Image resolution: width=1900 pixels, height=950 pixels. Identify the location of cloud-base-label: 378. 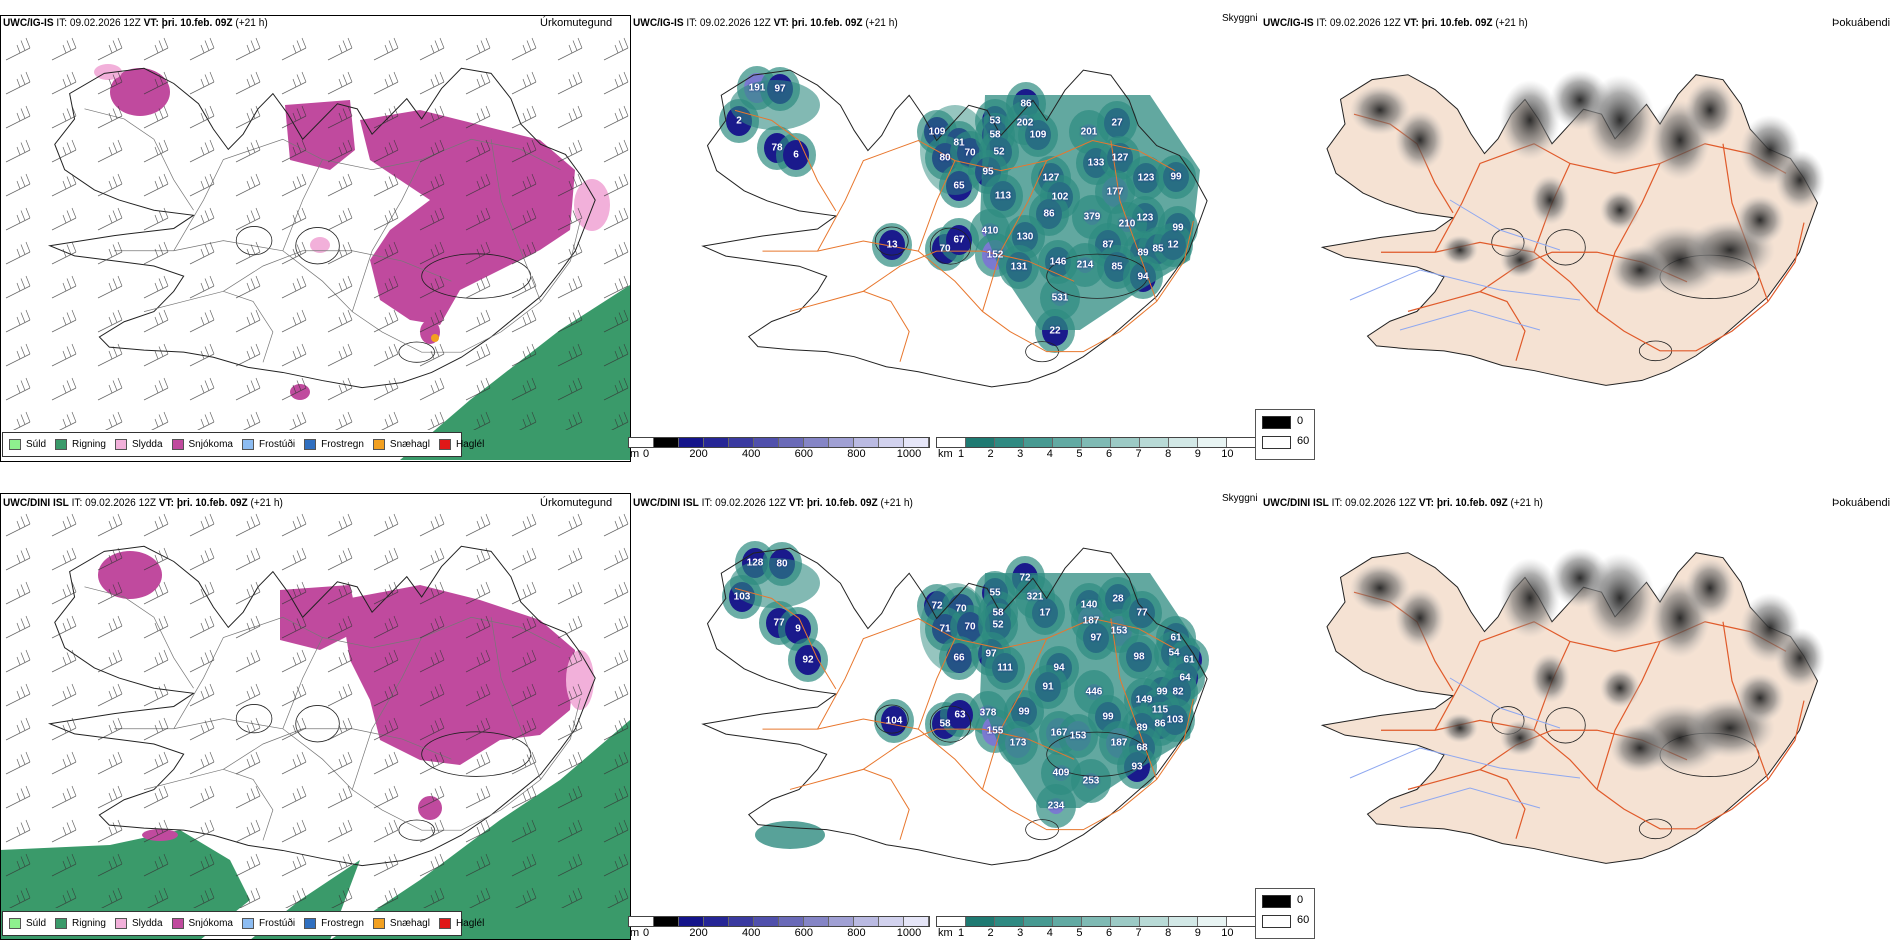
(988, 713).